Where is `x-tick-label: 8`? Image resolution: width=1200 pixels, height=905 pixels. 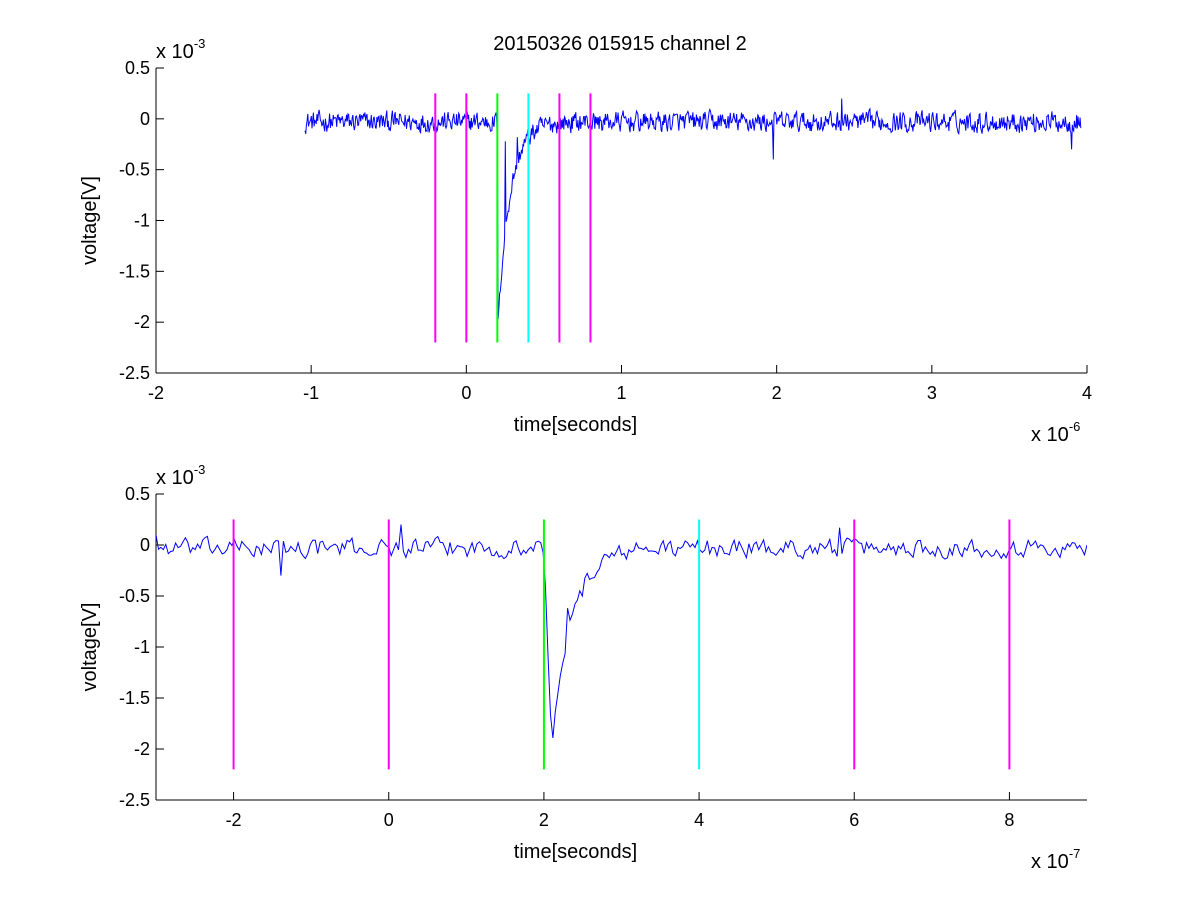
x-tick-label: 8 is located at coordinates (1009, 820).